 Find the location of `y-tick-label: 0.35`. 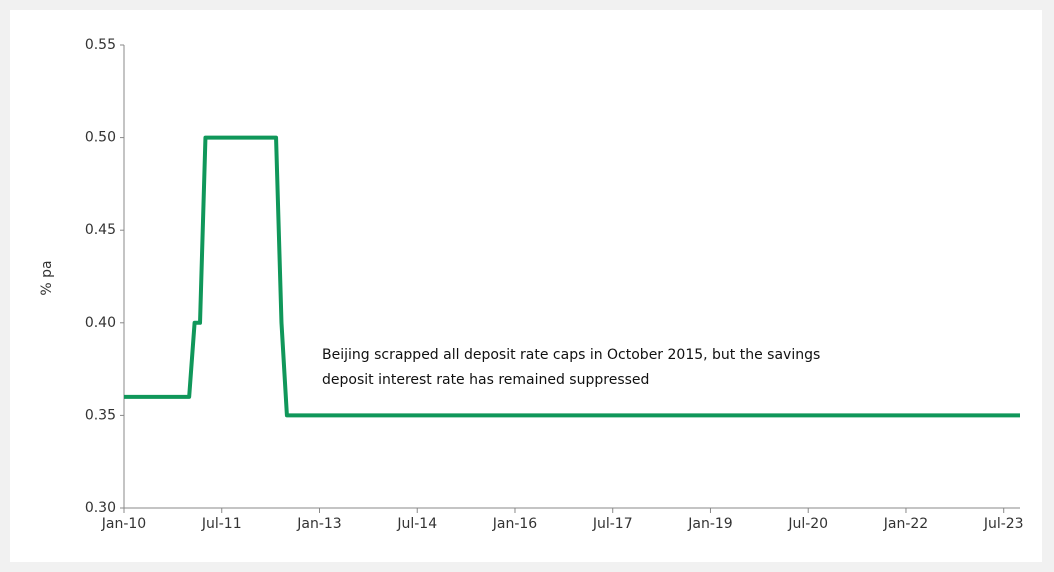

y-tick-label: 0.35 is located at coordinates (100, 415).